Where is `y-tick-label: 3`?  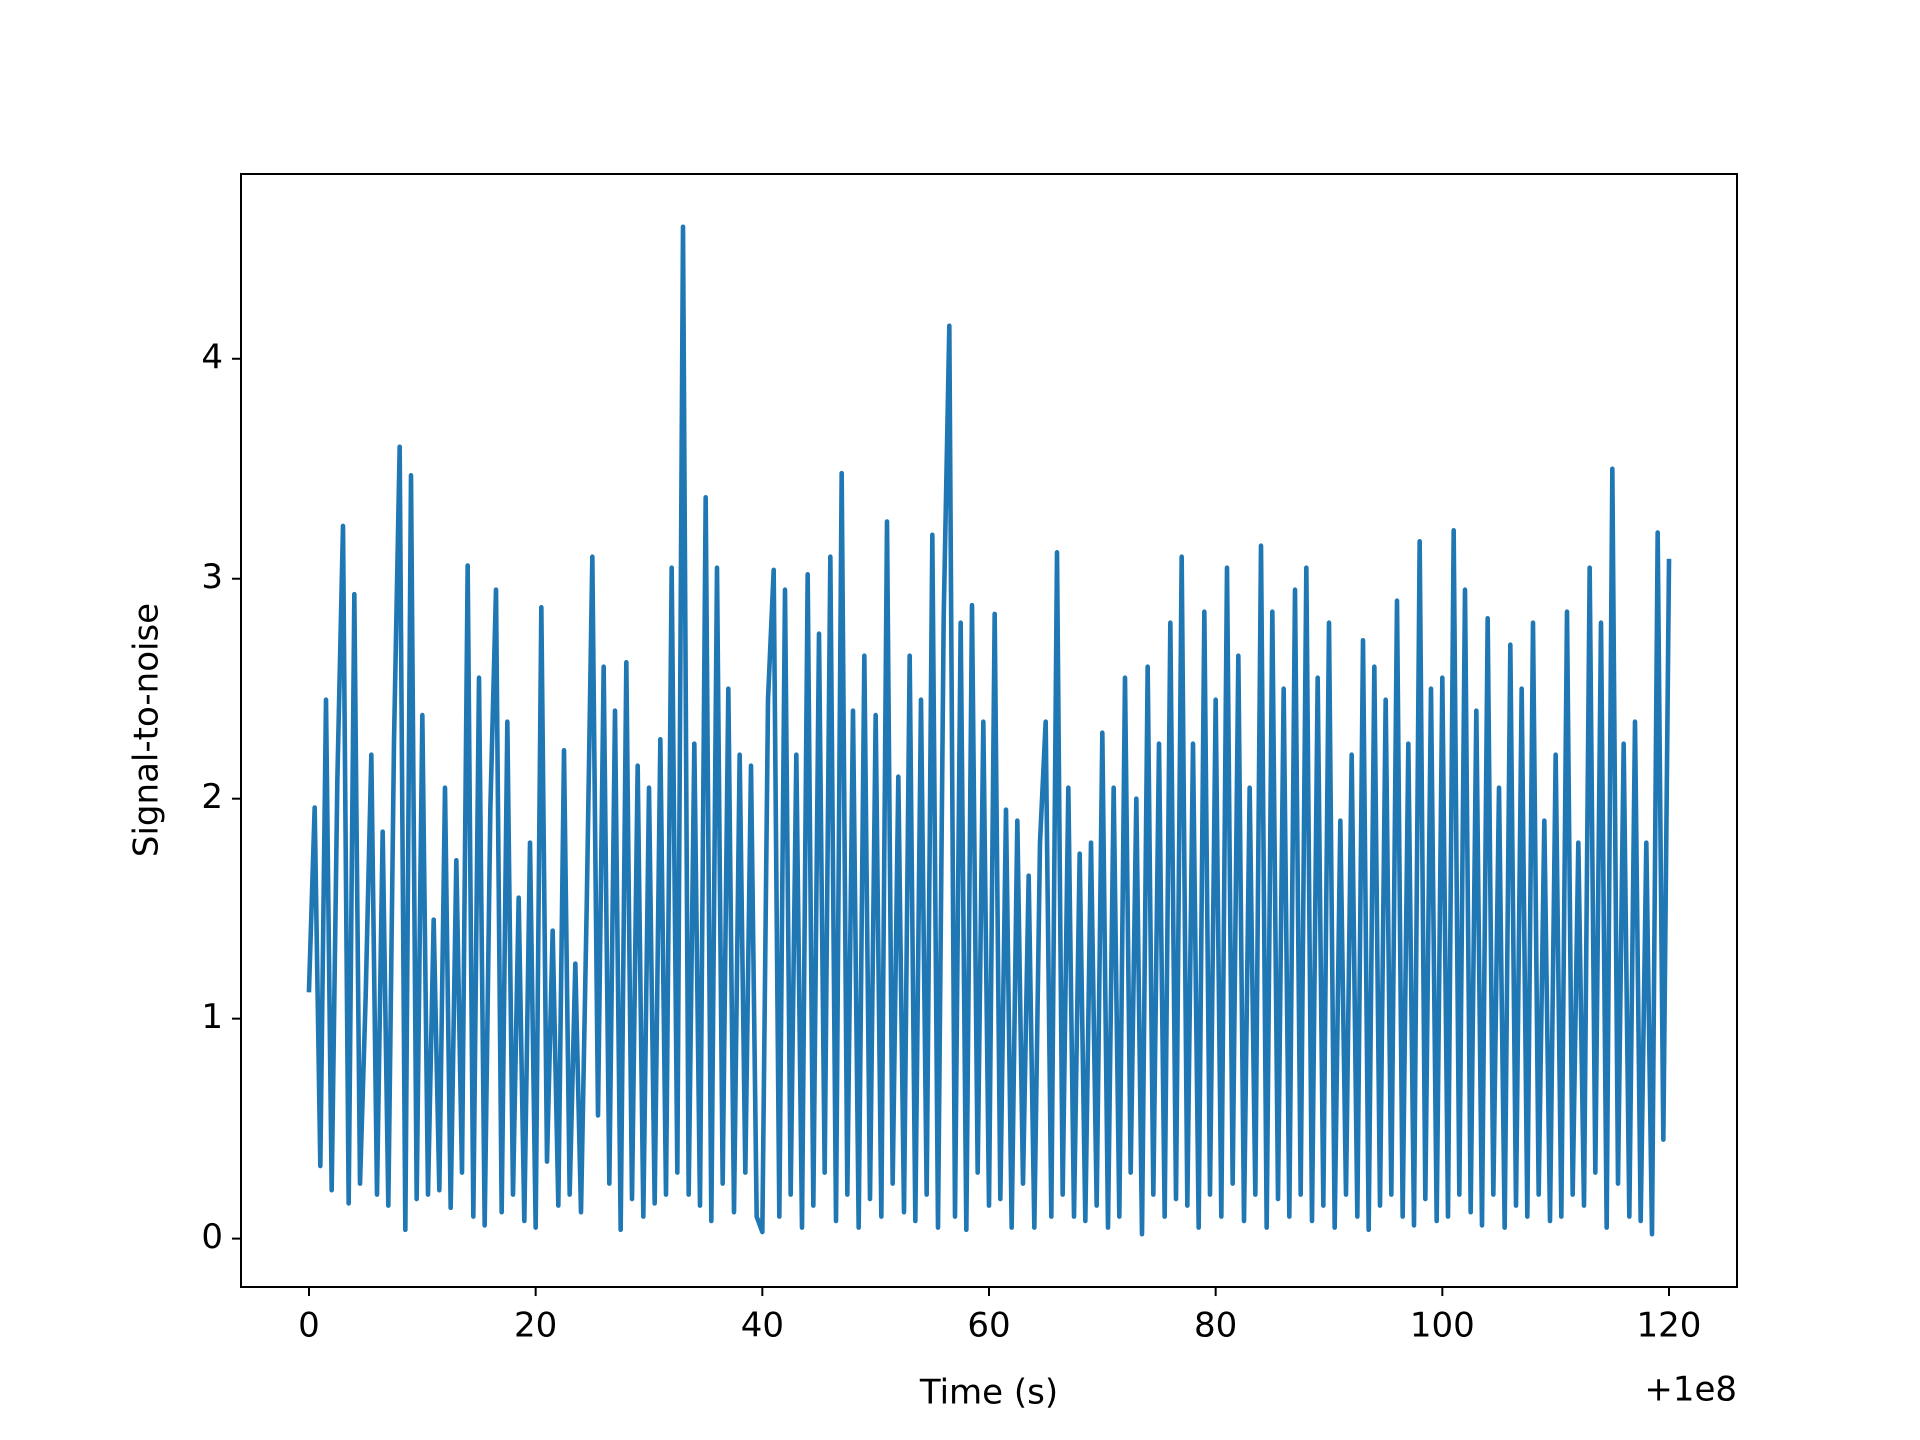 y-tick-label: 3 is located at coordinates (212, 577).